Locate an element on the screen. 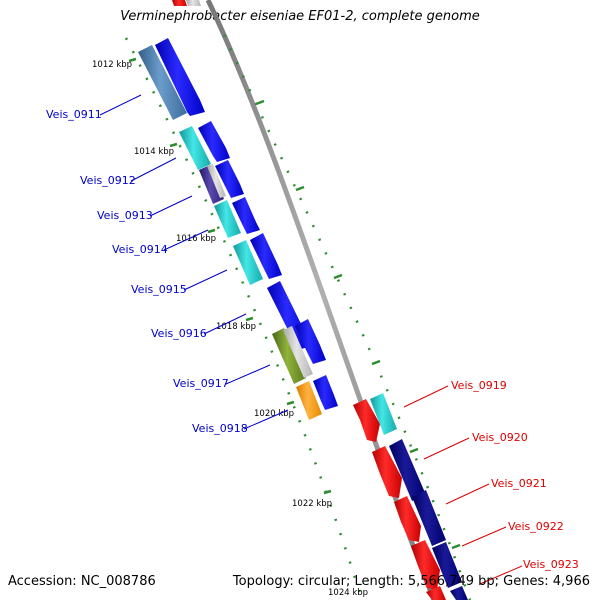 This screenshot has width=600, height=600. feature-veis-0914-cds is located at coordinates (246, 215).